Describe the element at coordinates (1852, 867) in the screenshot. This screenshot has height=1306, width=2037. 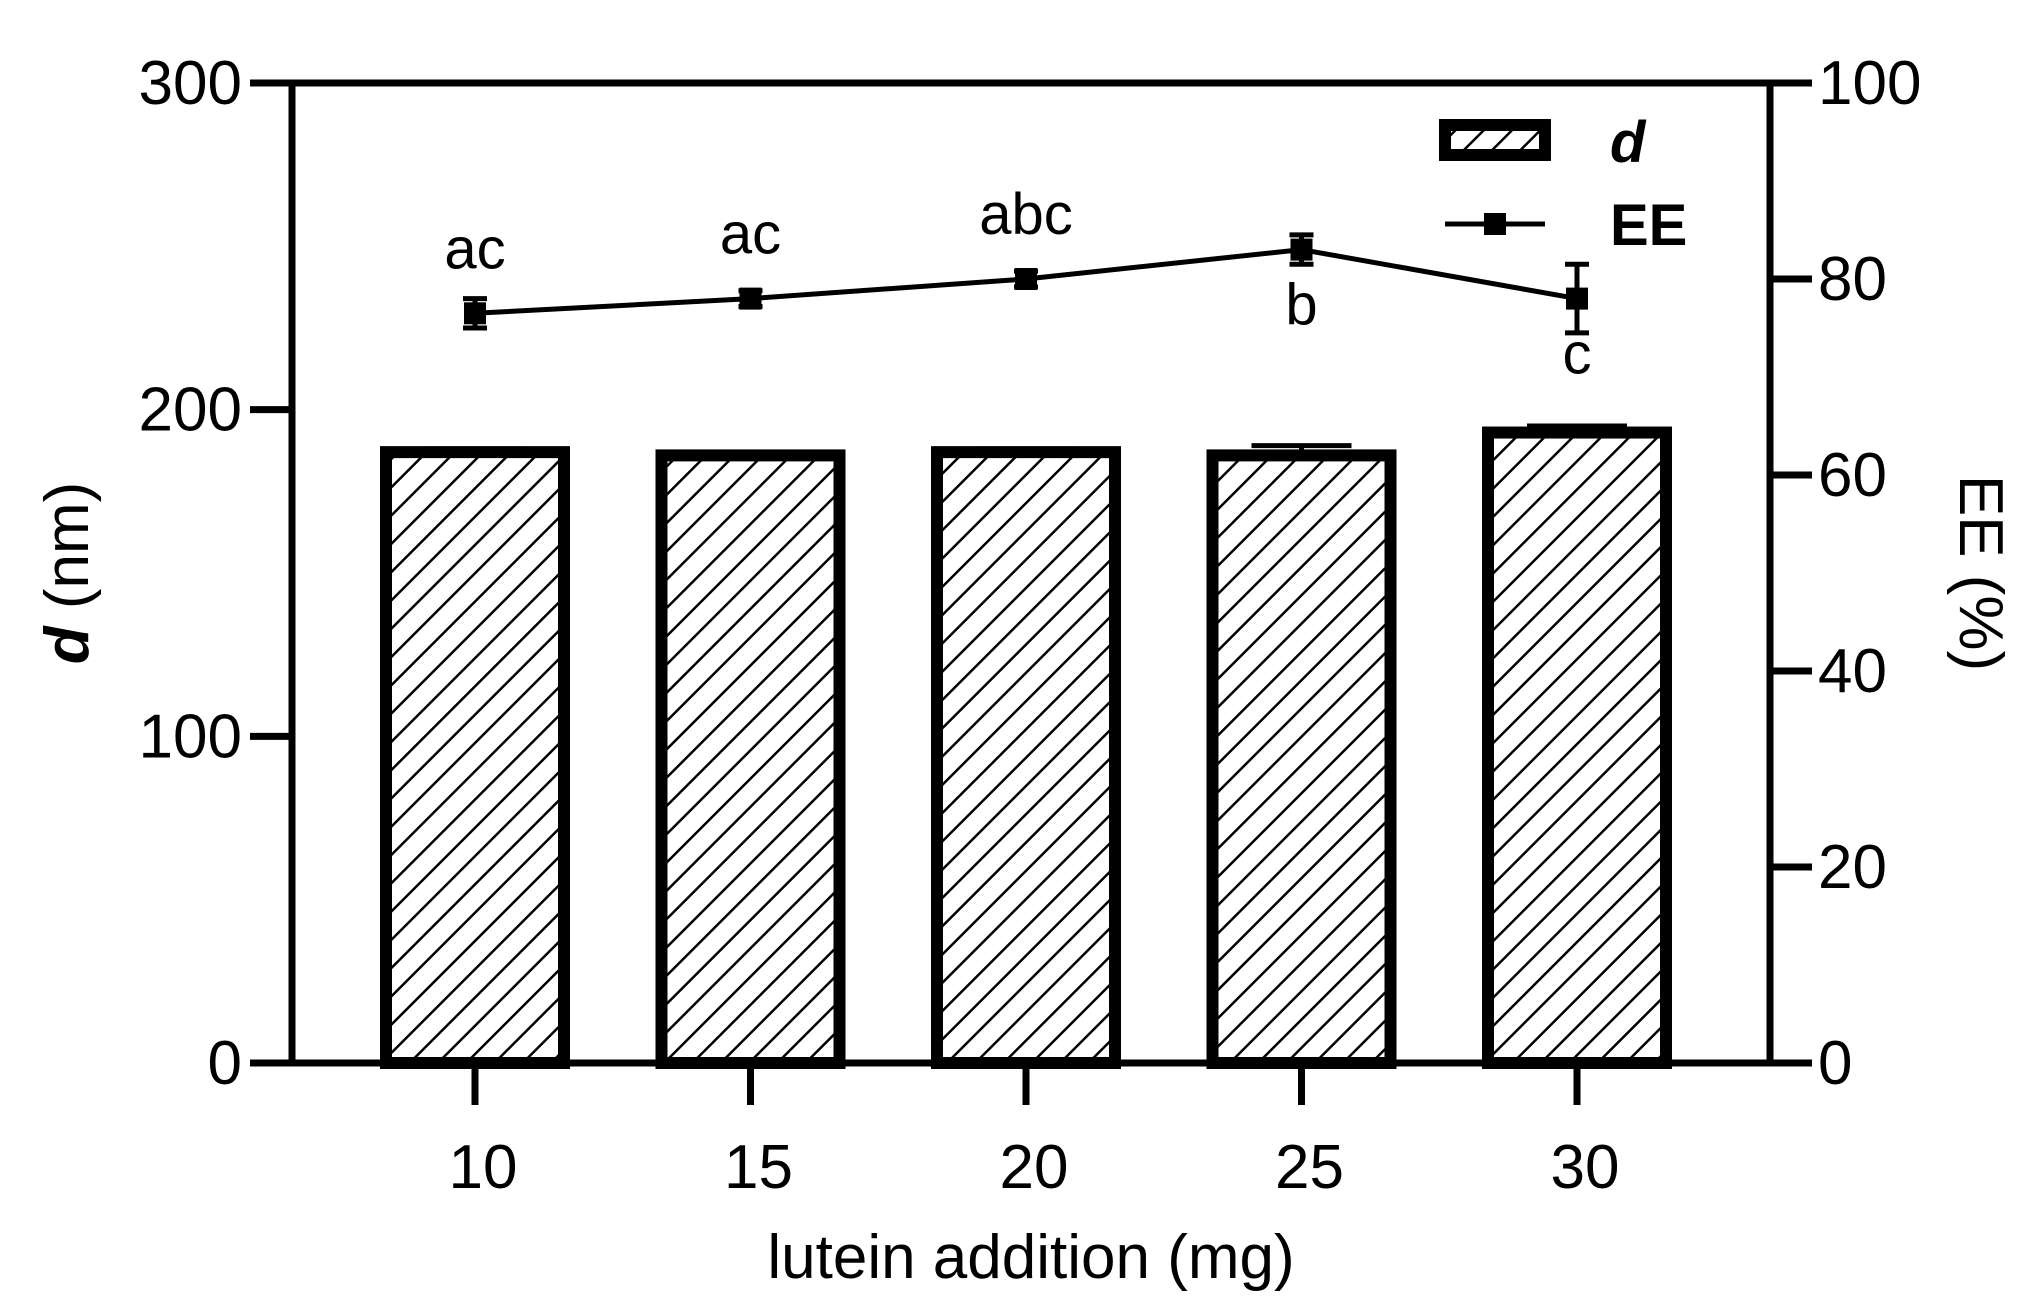
I see `y-right-tick-label: 20` at that location.